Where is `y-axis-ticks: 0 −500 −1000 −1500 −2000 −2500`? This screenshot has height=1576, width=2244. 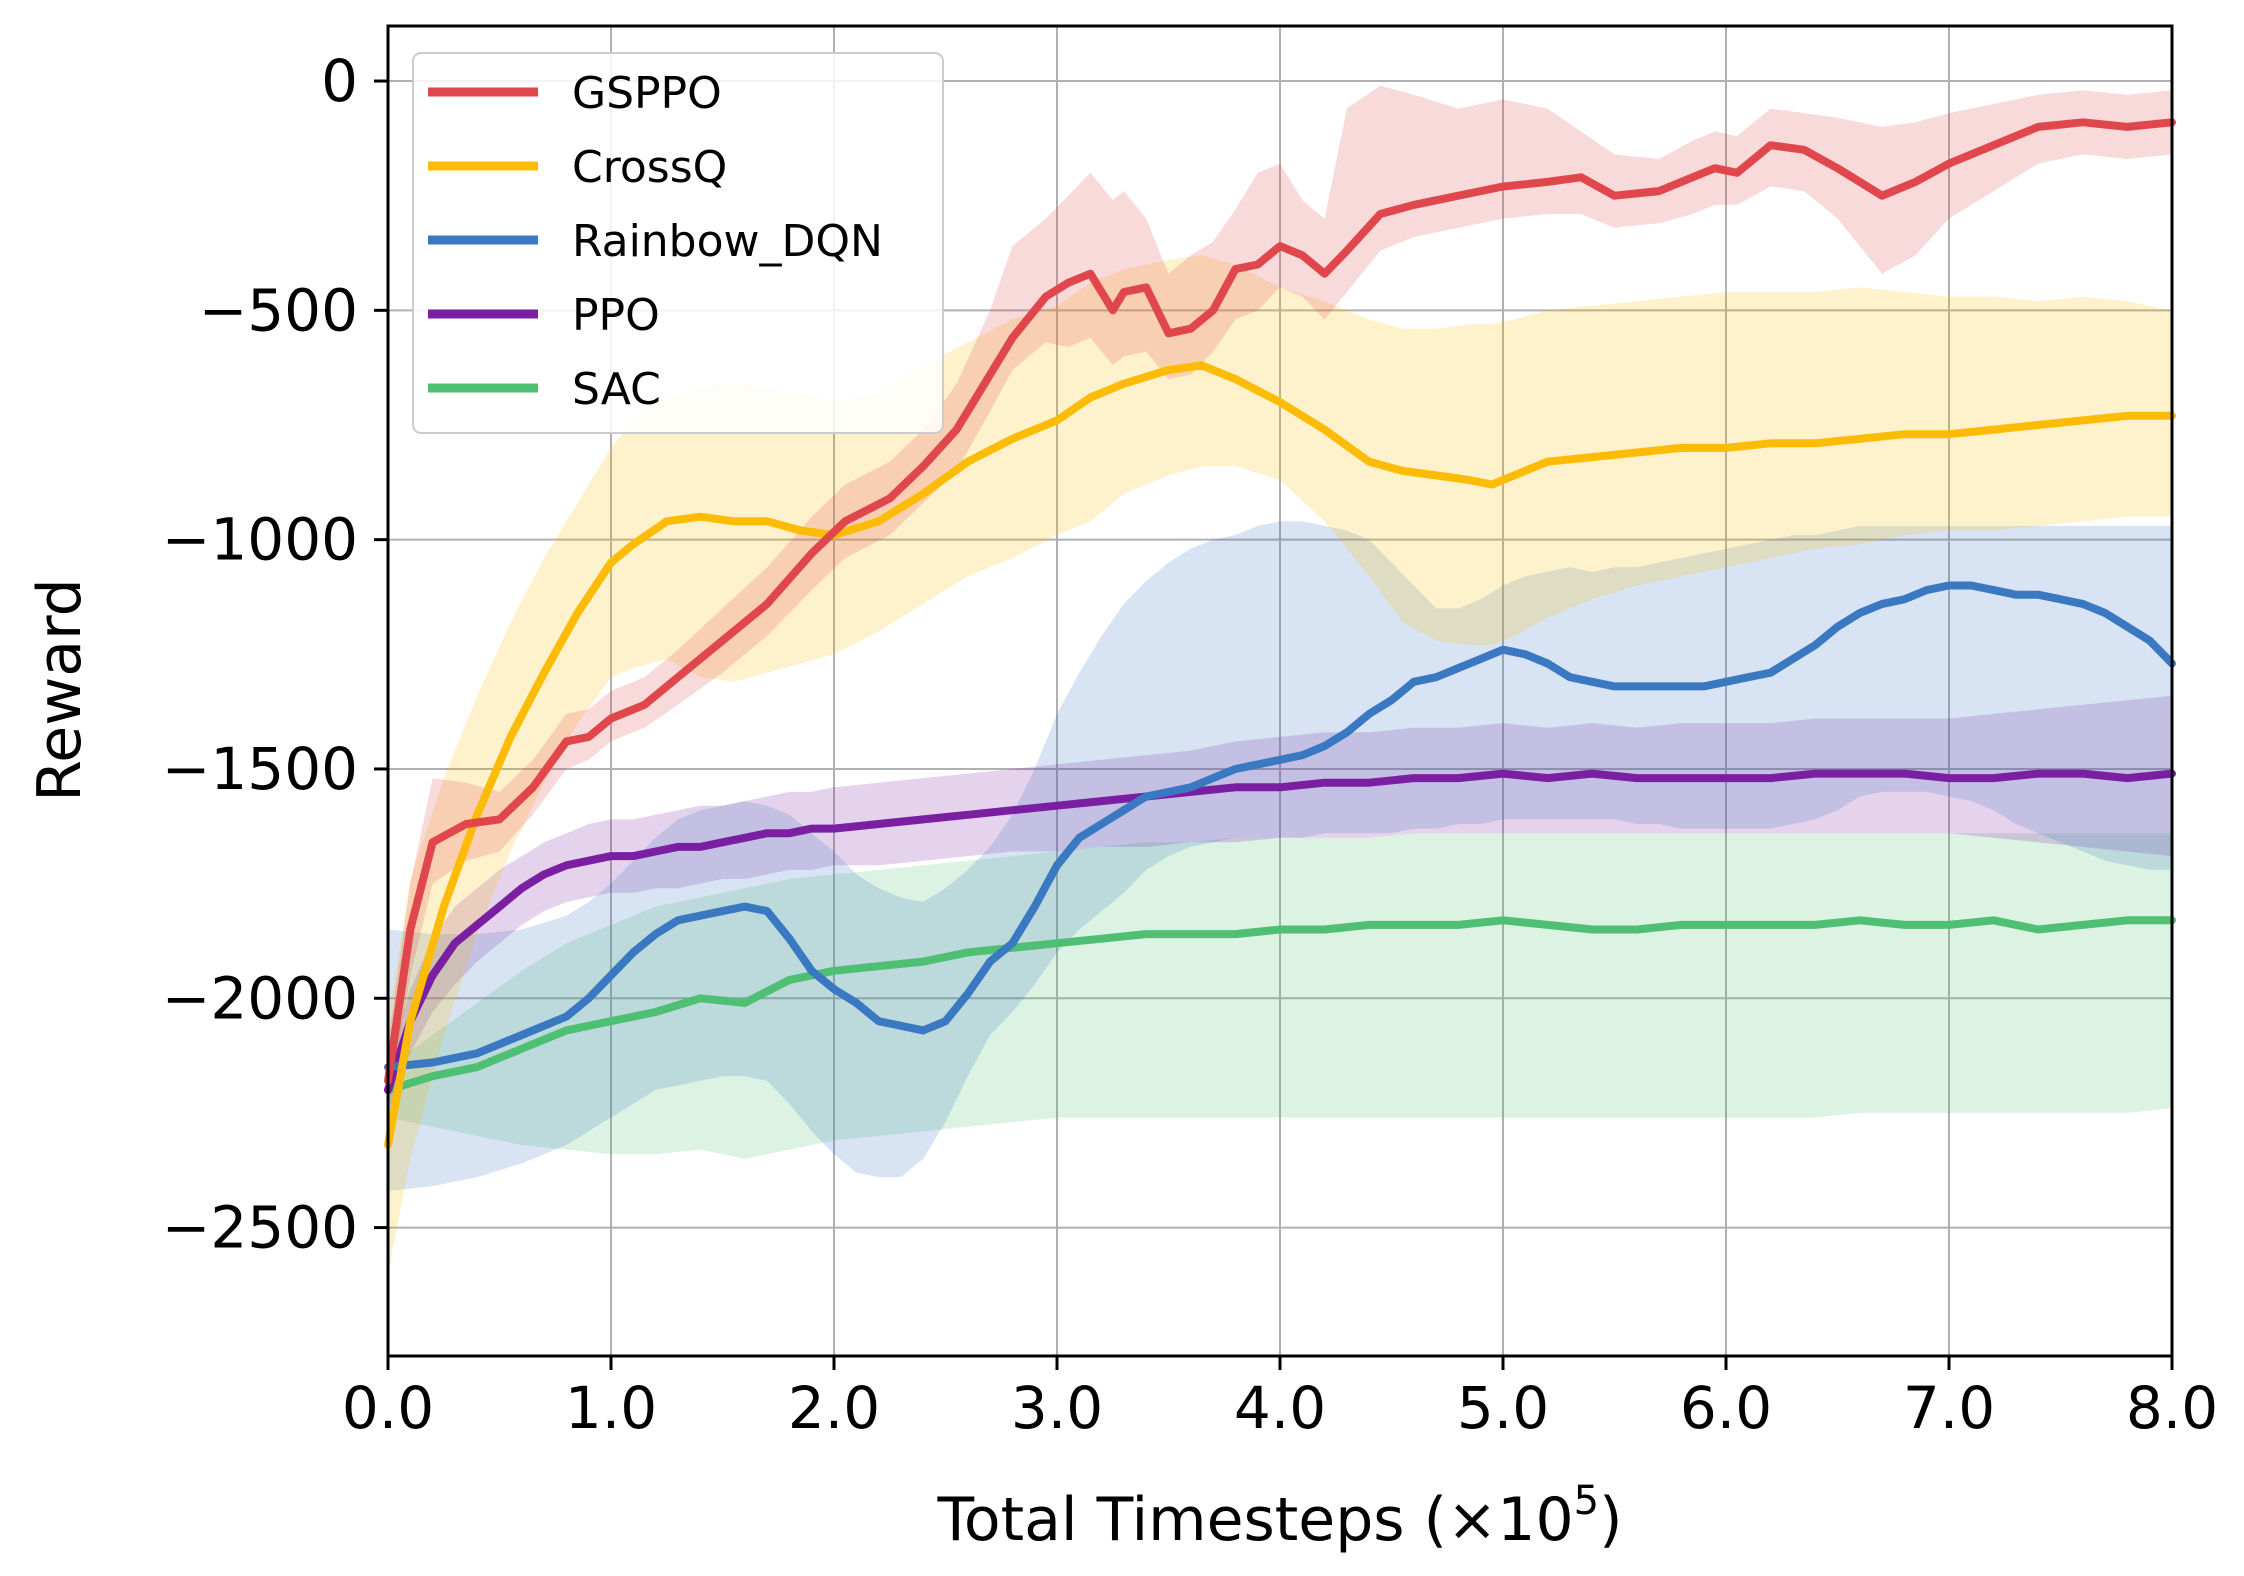 y-axis-ticks: 0 −500 −1000 −1500 −2000 −2500 is located at coordinates (275, 654).